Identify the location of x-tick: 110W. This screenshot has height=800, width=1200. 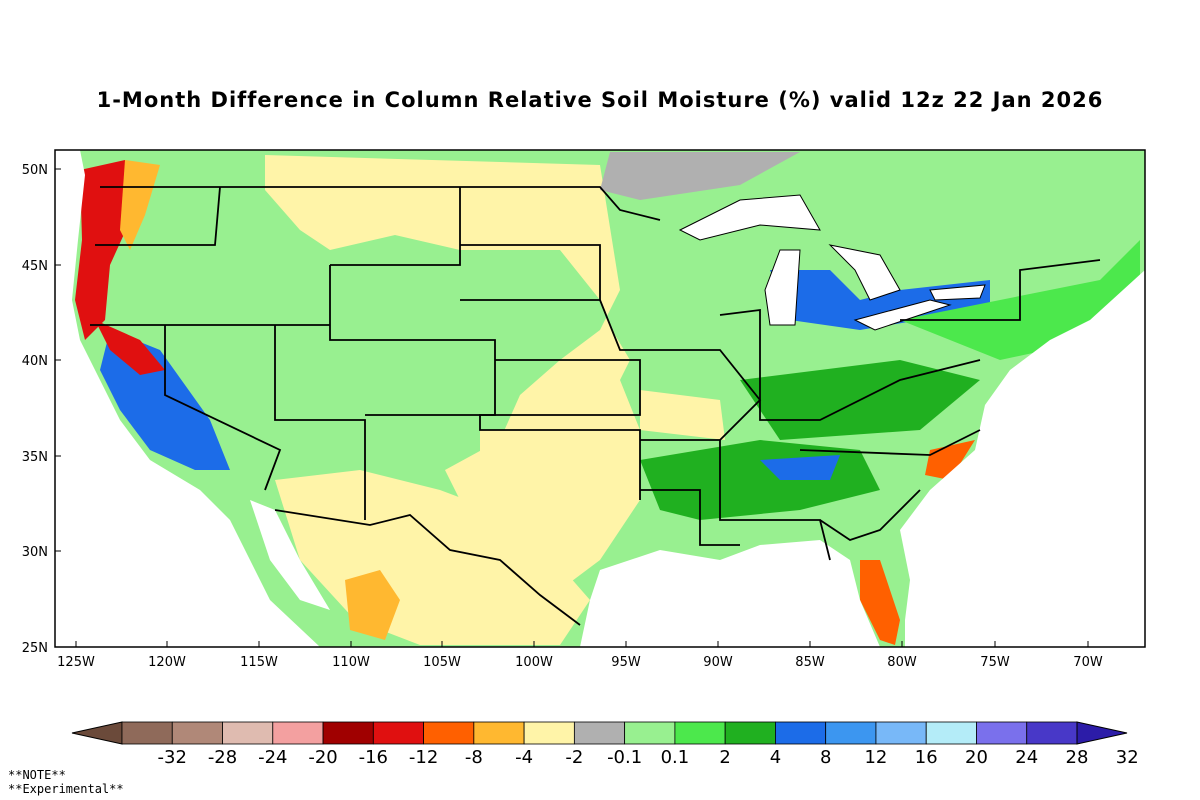
(351, 655).